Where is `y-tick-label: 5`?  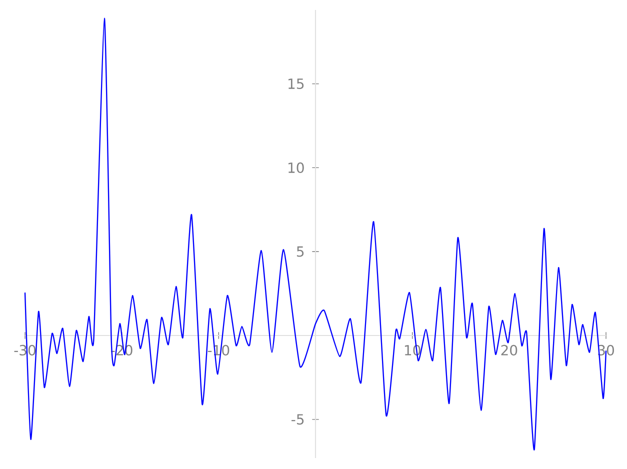
y-tick-label: 5 is located at coordinates (300, 251).